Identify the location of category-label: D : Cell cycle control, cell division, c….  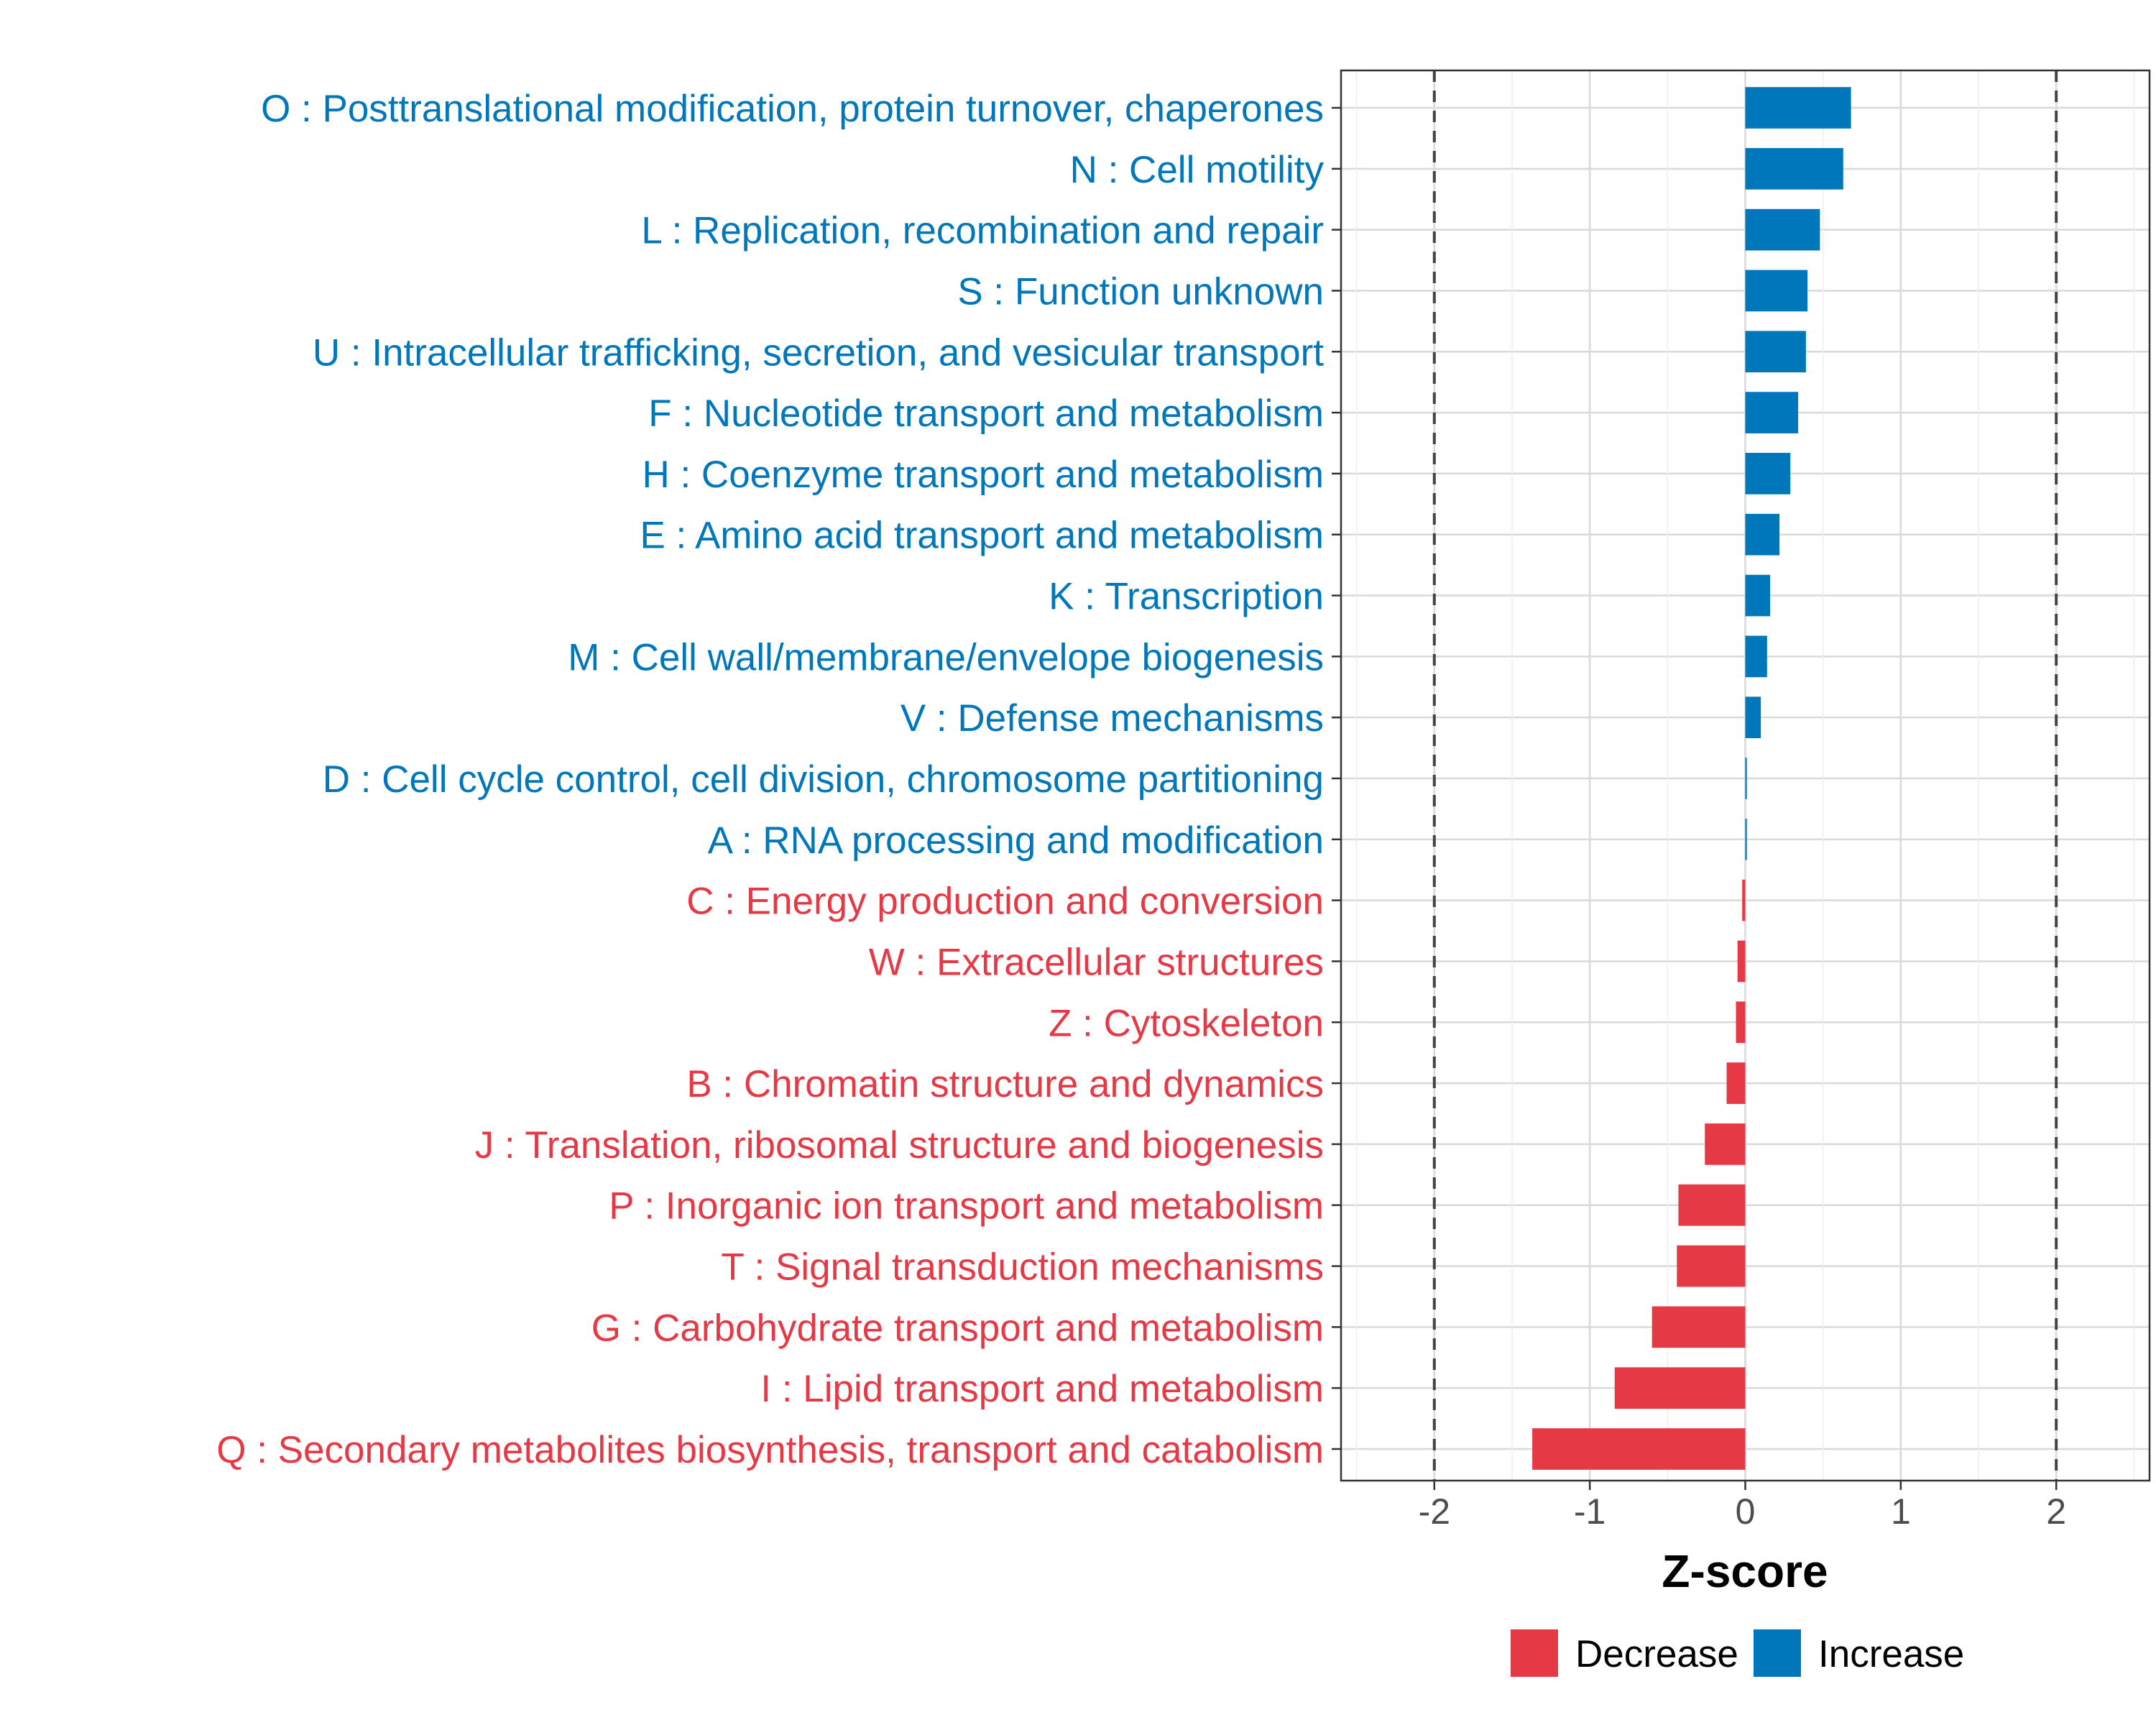
(824, 779).